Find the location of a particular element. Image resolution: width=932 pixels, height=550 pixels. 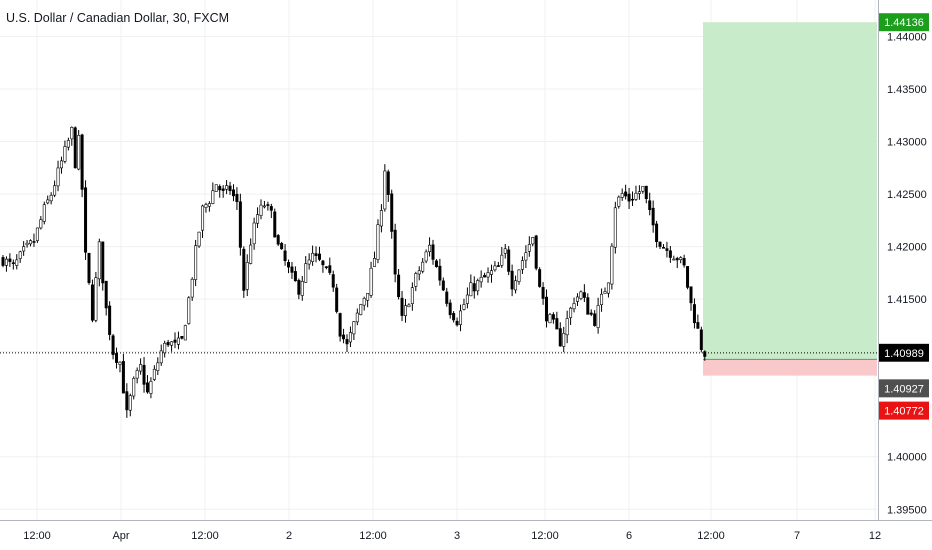

position-zones is located at coordinates (790, 199).